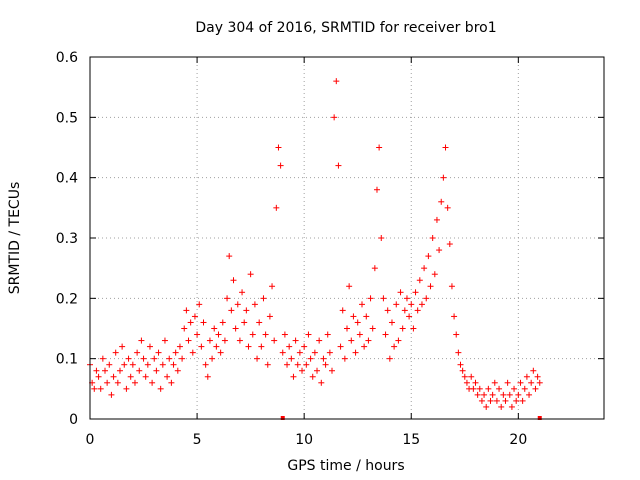 The width and height of the screenshot is (640, 480). I want to click on y-tick-label: 0.5, so click(67, 118).